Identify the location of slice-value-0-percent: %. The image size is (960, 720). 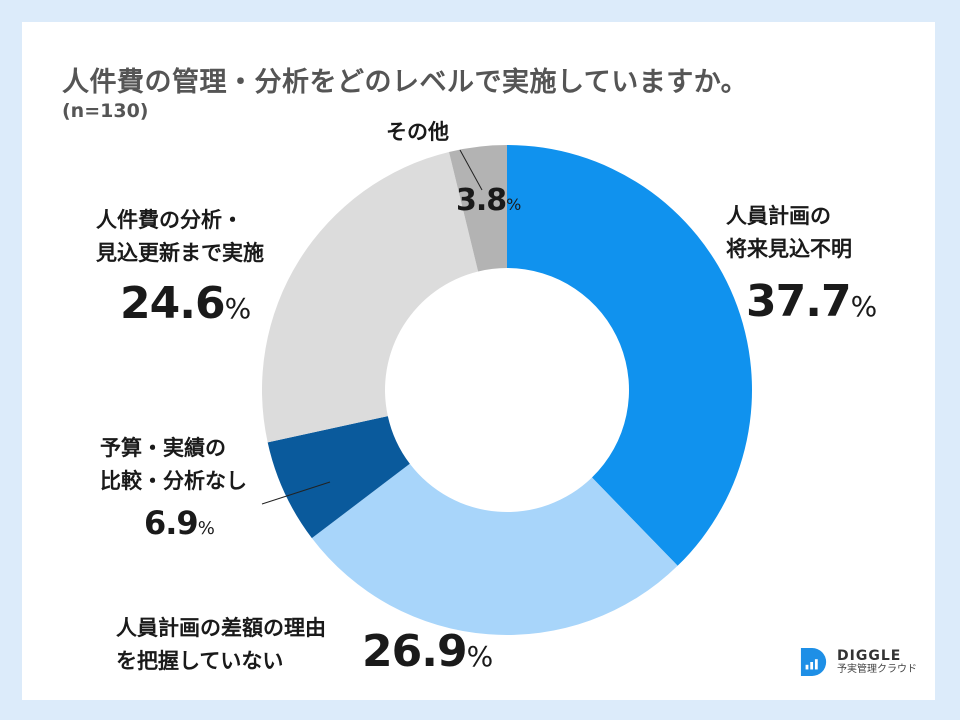
(864, 306).